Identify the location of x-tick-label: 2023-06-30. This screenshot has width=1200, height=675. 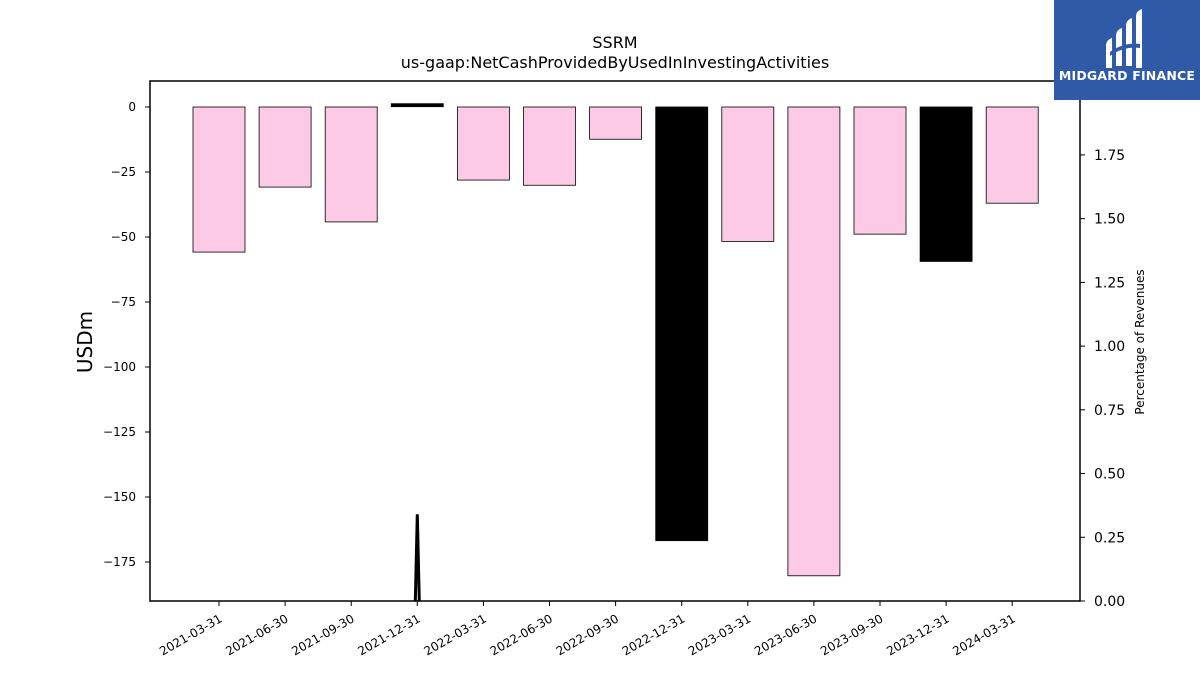
(785, 634).